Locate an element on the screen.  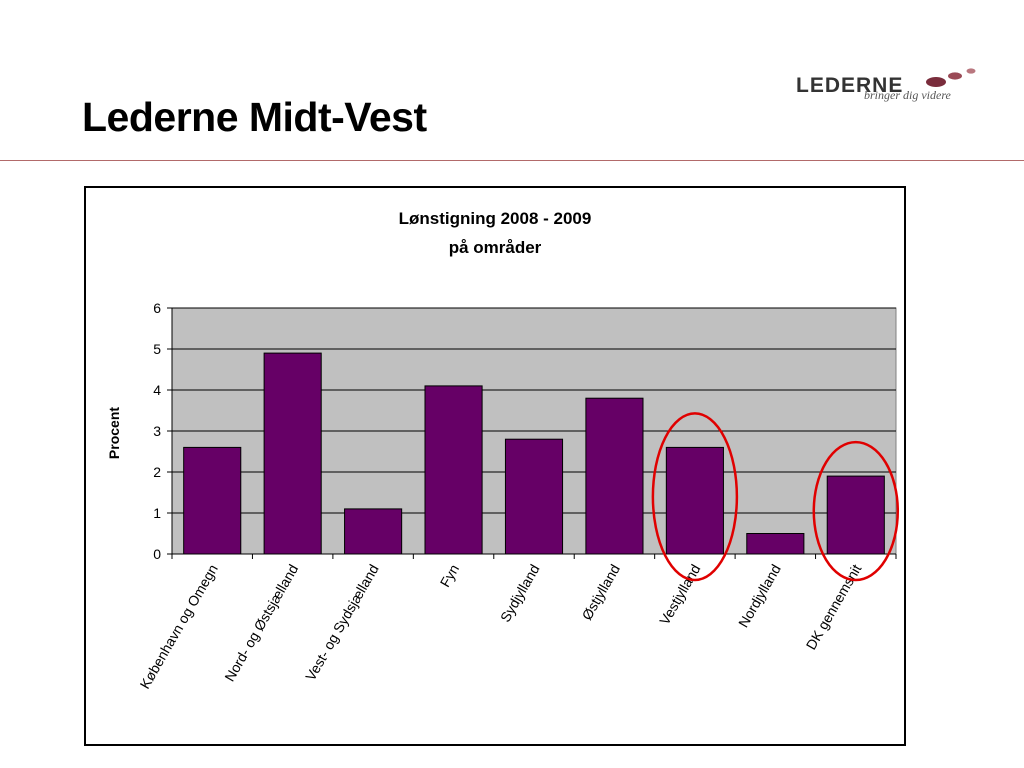
logo-dot-large is located at coordinates (936, 82).